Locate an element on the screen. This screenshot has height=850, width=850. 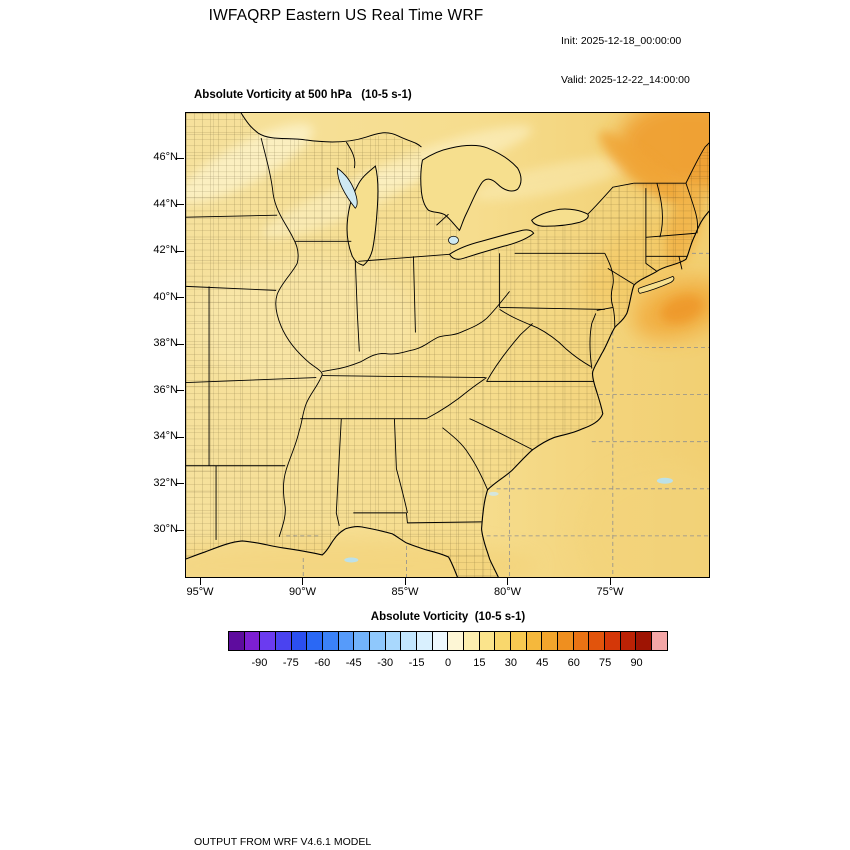
x-tick-label: 90°W is located at coordinates (302, 592).